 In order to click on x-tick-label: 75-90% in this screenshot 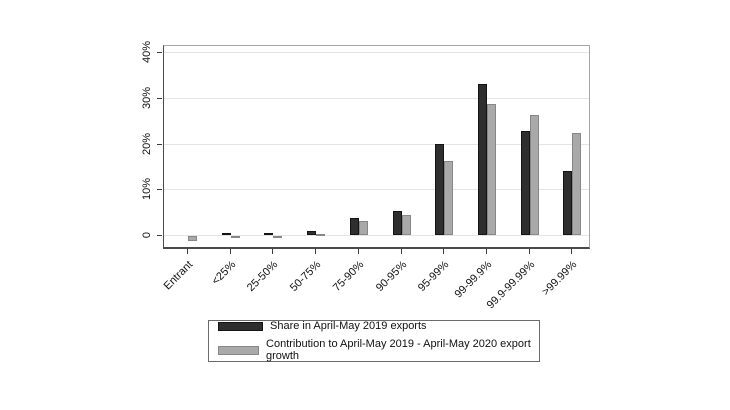, I will do `click(348, 276)`.